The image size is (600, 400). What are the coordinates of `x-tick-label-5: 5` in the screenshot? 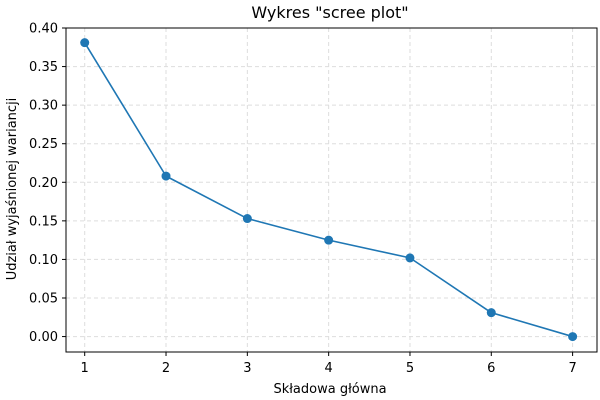 It's located at (410, 368).